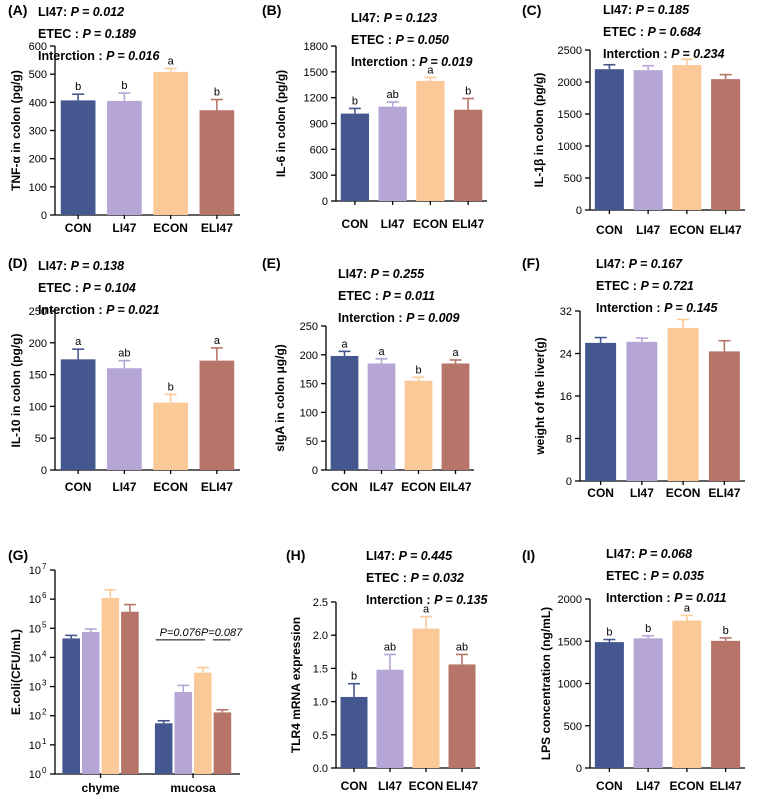  Describe the element at coordinates (657, 308) in the screenshot. I see `stat-line: Interction : P = 0.145` at that location.